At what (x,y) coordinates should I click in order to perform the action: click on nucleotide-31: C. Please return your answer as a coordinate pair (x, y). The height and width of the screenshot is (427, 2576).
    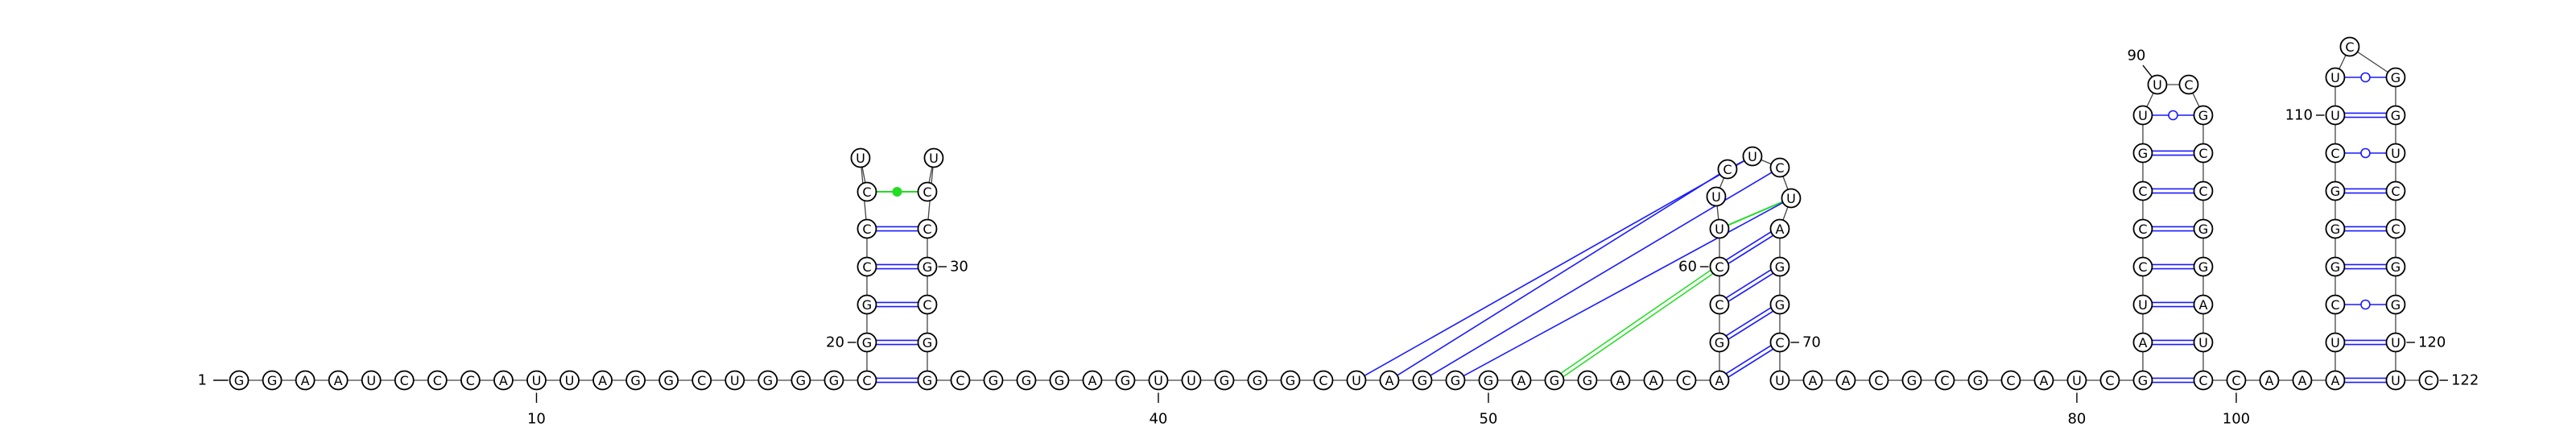
    Looking at the image, I should click on (927, 304).